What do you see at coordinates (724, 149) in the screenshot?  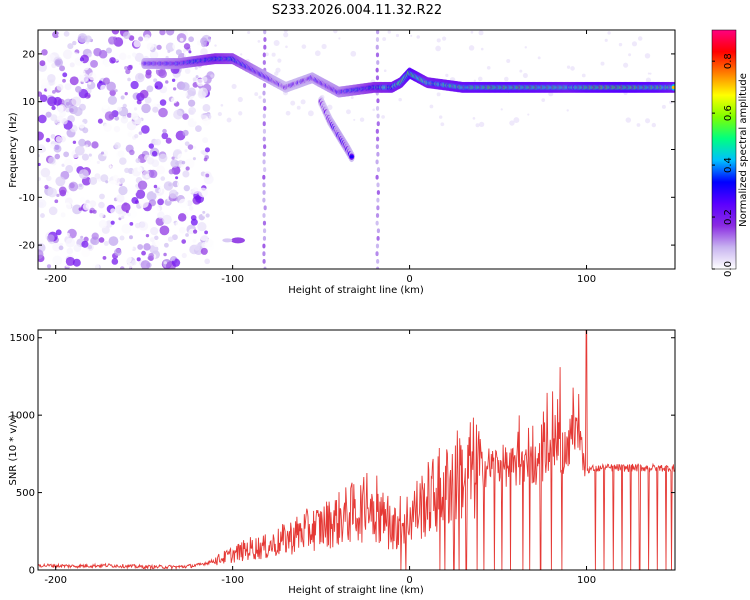 I see `colorbar-gradient` at bounding box center [724, 149].